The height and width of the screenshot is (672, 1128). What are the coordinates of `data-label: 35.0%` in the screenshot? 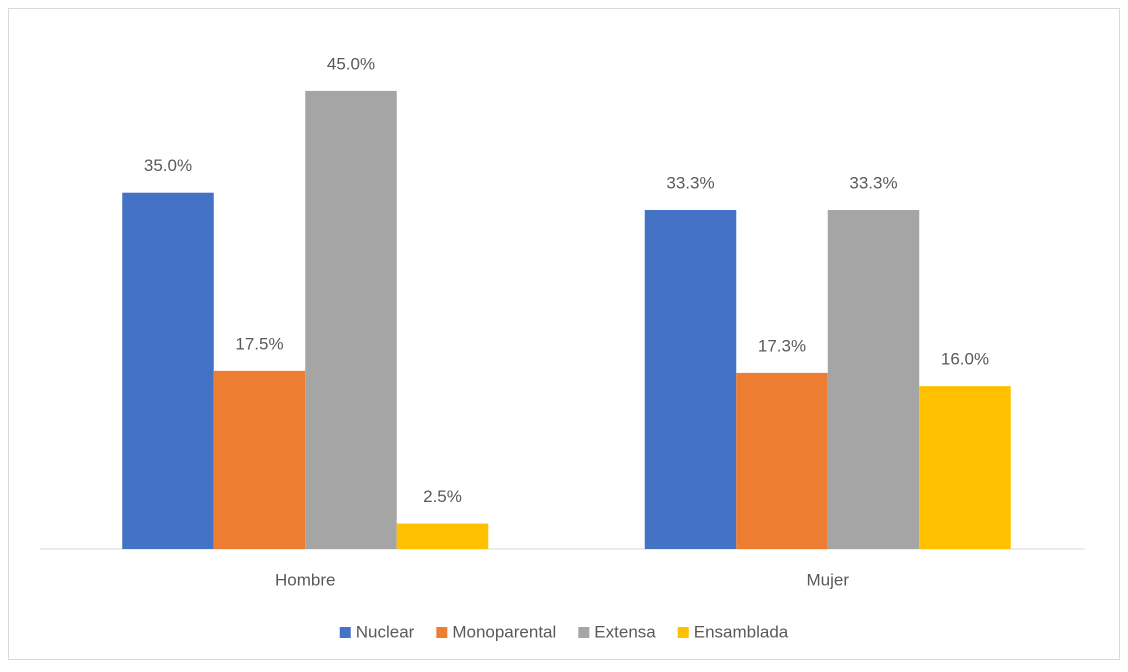 It's located at (168, 165).